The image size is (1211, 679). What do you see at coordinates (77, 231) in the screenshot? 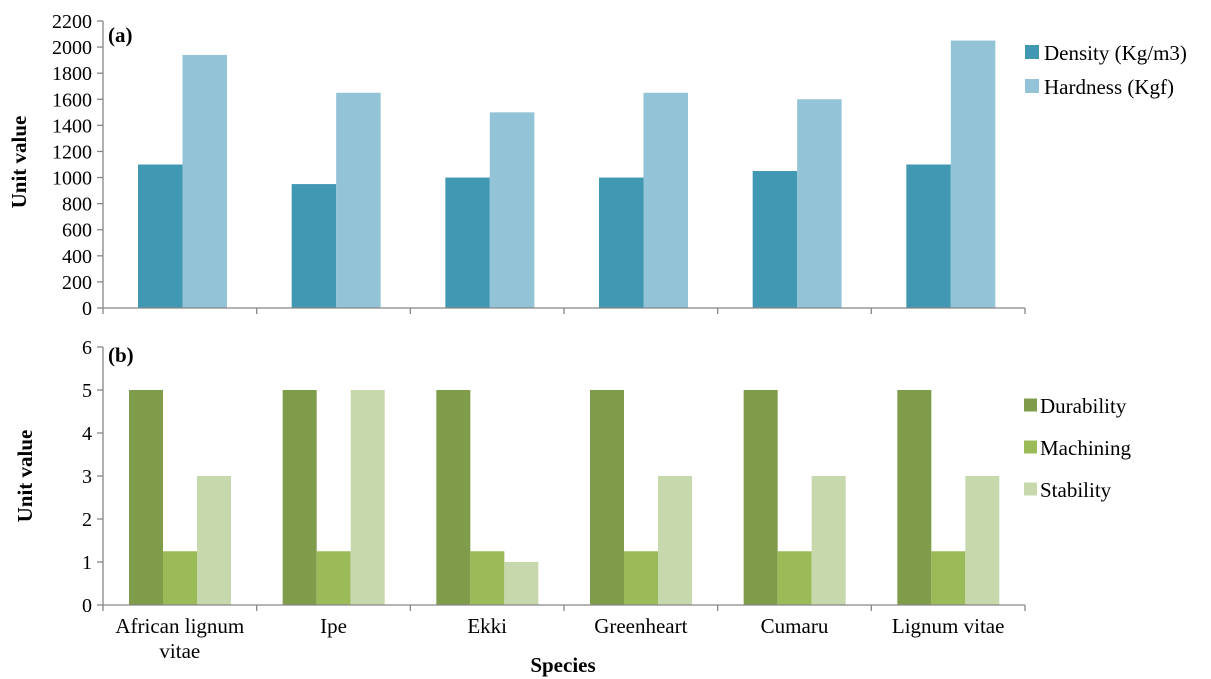
I see `y-tick-label: 600` at bounding box center [77, 231].